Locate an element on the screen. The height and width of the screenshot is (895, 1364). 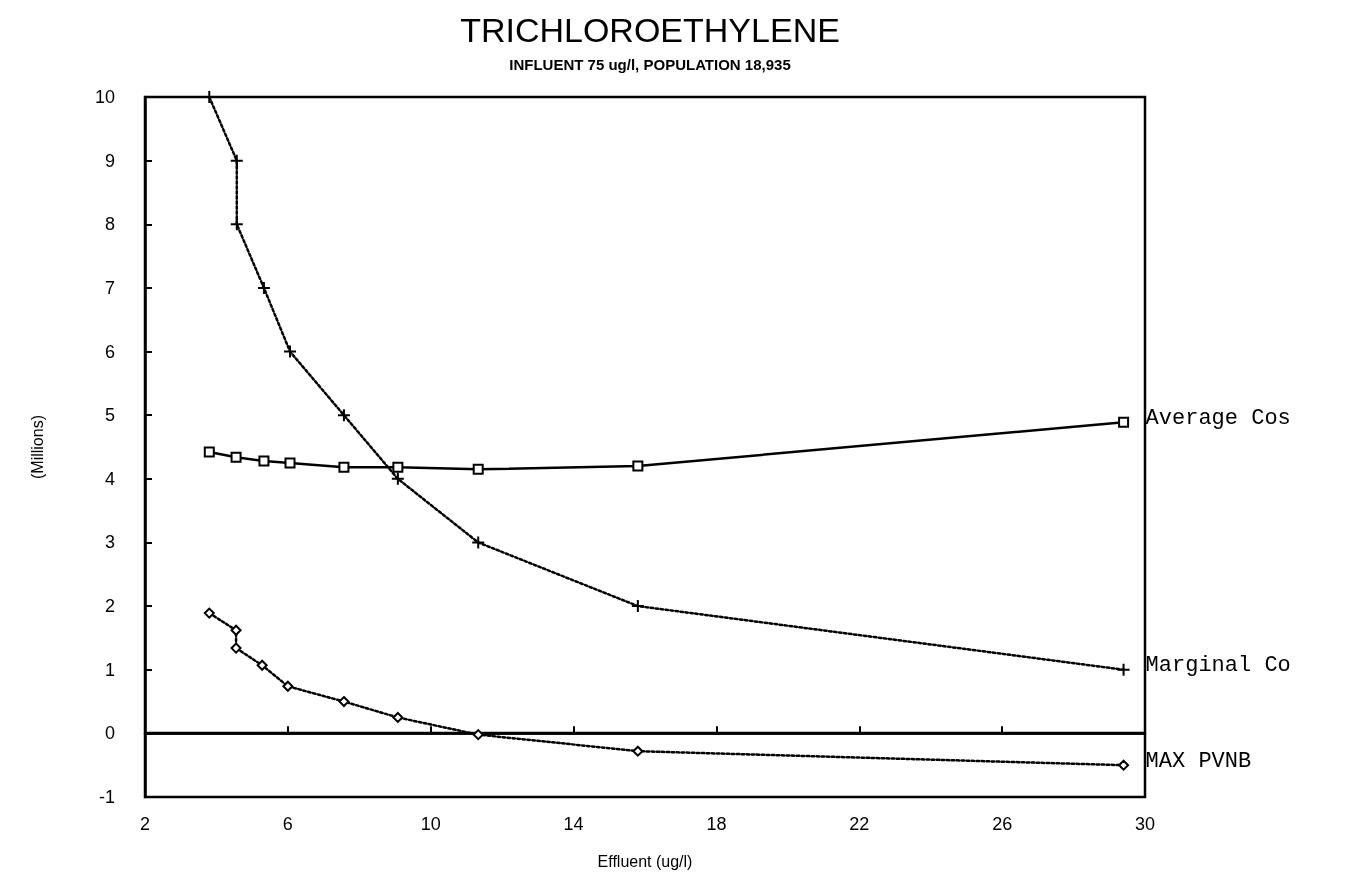
y-tick-label: 8 is located at coordinates (109, 224).